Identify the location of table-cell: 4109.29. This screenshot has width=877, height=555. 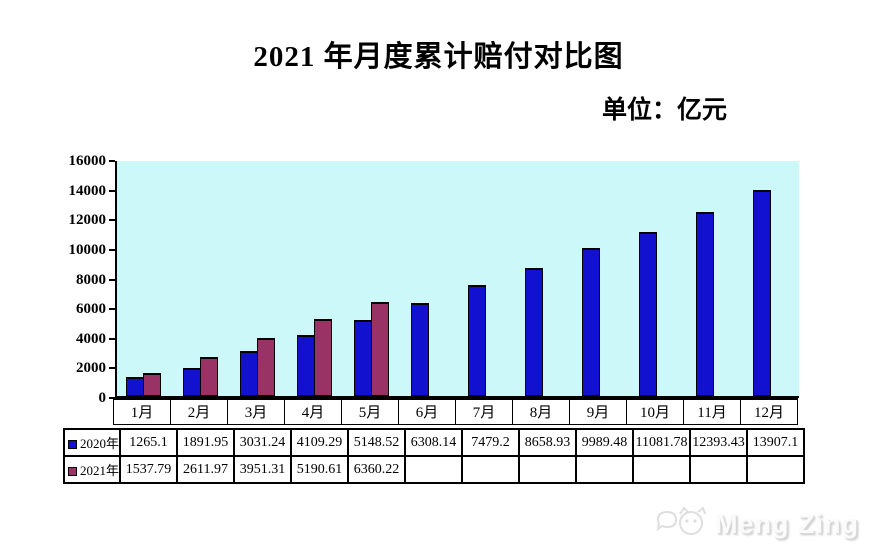
(320, 442).